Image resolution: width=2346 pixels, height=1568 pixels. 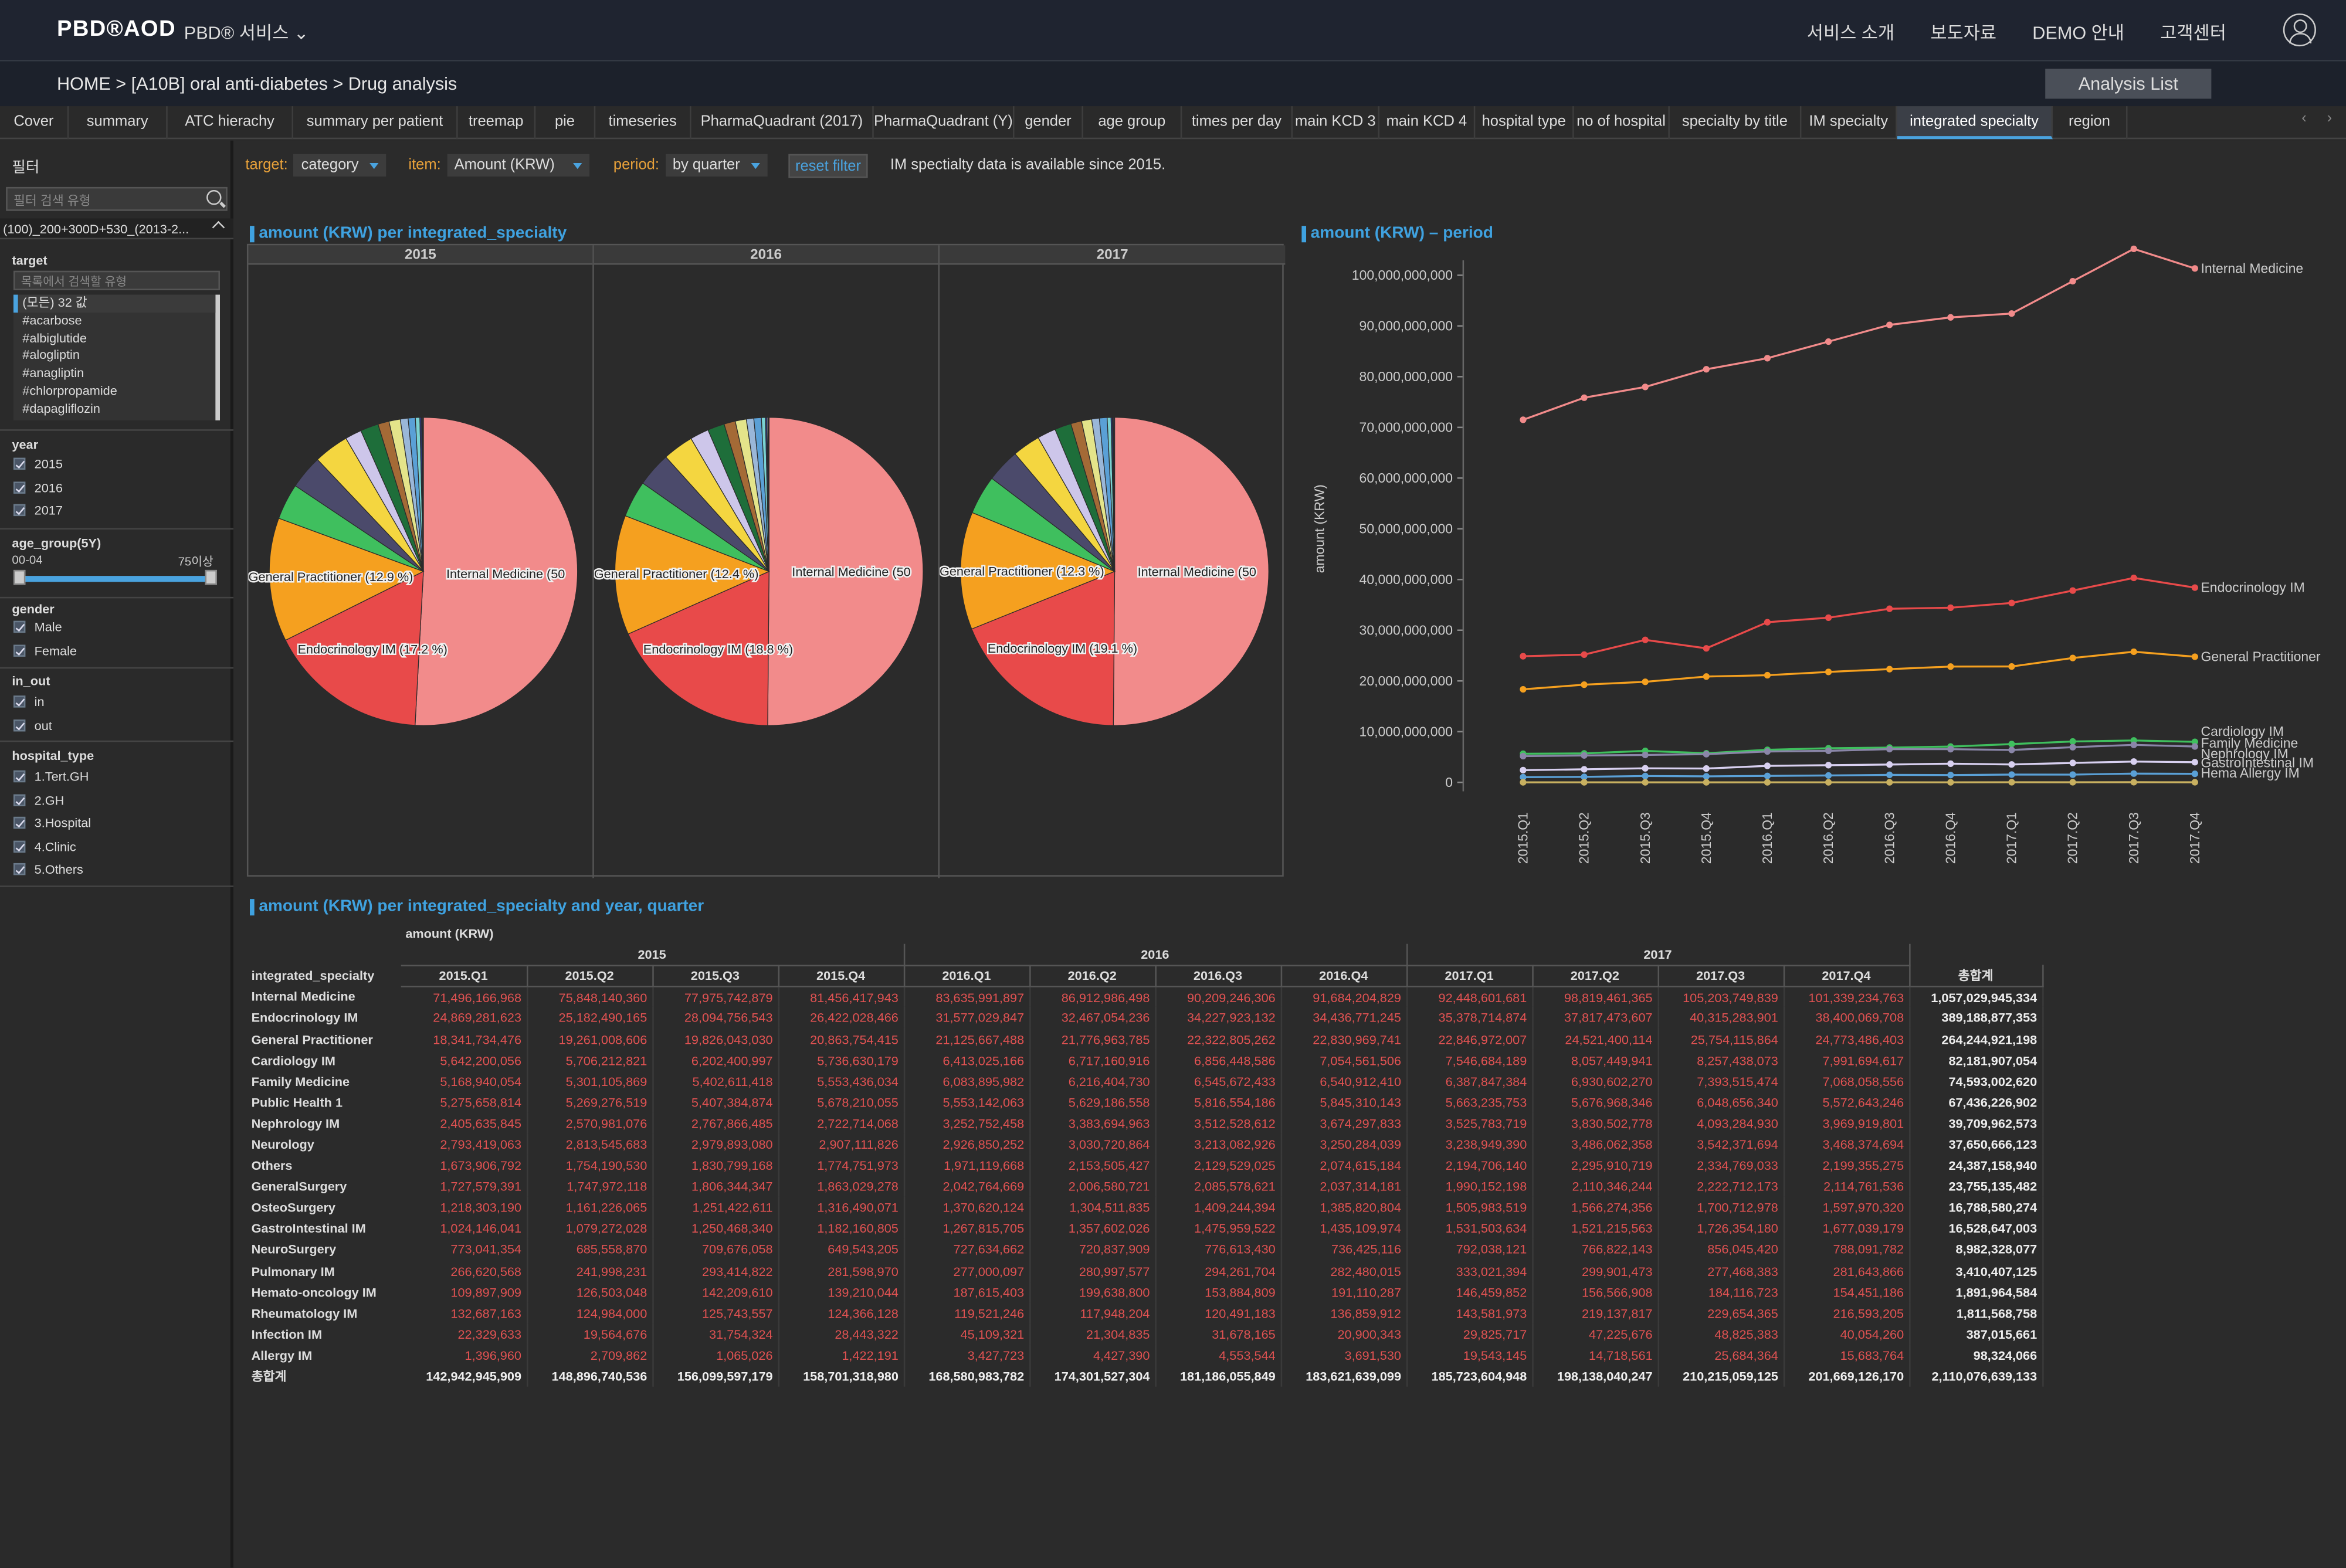 I want to click on filter-search-input: 필터 검색 유형, so click(x=117, y=198).